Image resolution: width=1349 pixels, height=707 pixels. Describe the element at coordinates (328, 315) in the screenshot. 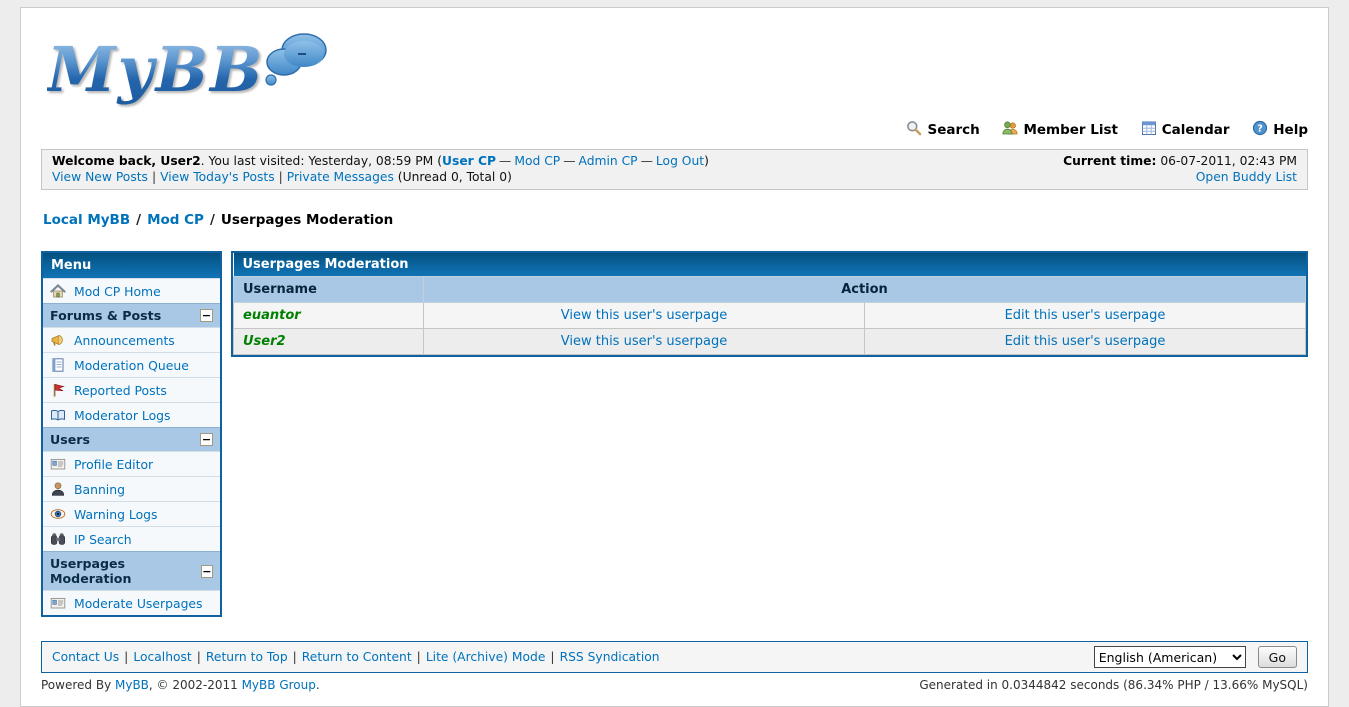

I see `username-cell: euantor` at that location.